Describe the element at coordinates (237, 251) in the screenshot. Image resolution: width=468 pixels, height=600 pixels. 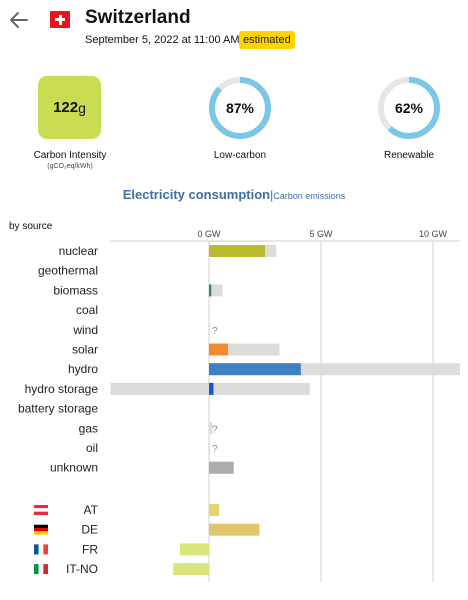
I see `value-bar-nuclear` at that location.